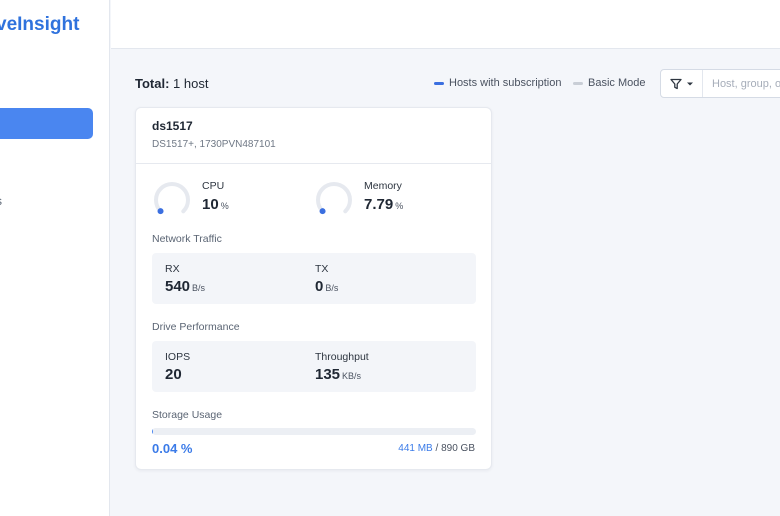  What do you see at coordinates (178, 357) in the screenshot?
I see `iops-label: IOPS` at bounding box center [178, 357].